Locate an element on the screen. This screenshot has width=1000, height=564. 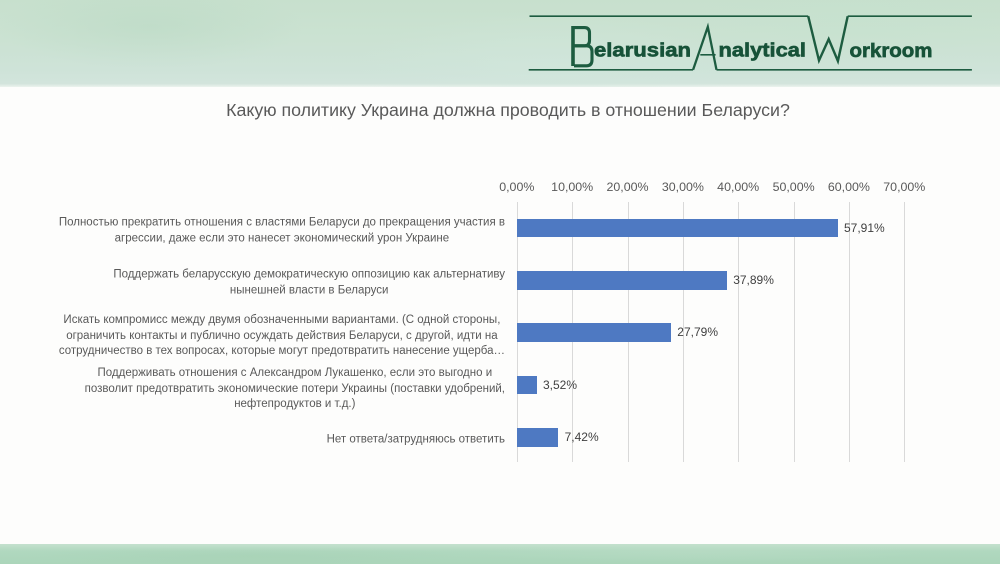
svg-text: nalytical is located at coordinates (763, 51).